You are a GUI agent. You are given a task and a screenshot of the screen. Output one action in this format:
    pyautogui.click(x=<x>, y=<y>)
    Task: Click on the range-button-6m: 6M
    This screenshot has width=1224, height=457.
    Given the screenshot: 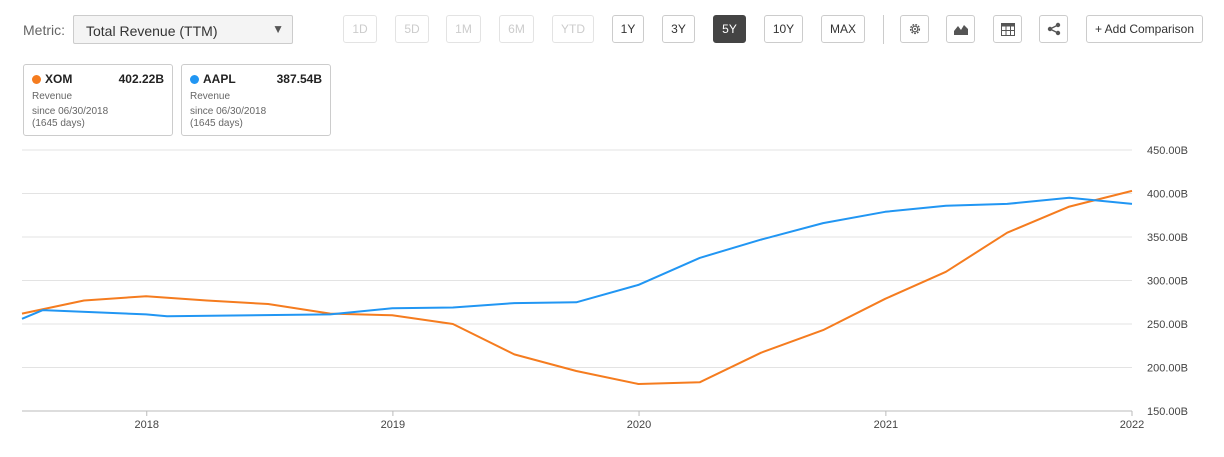 What is the action you would take?
    pyautogui.click(x=516, y=29)
    